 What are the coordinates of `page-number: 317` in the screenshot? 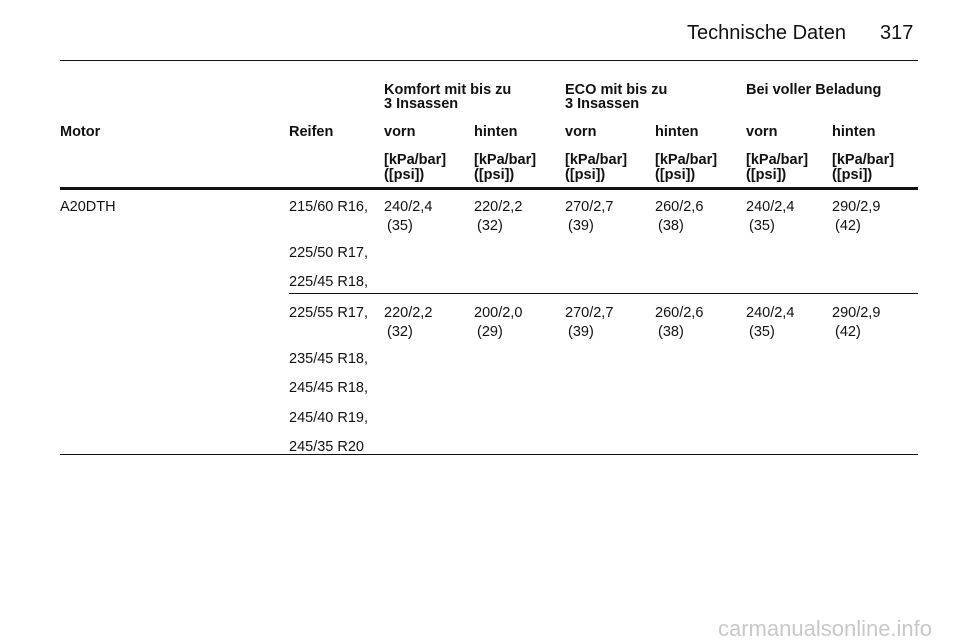 It's located at (897, 33).